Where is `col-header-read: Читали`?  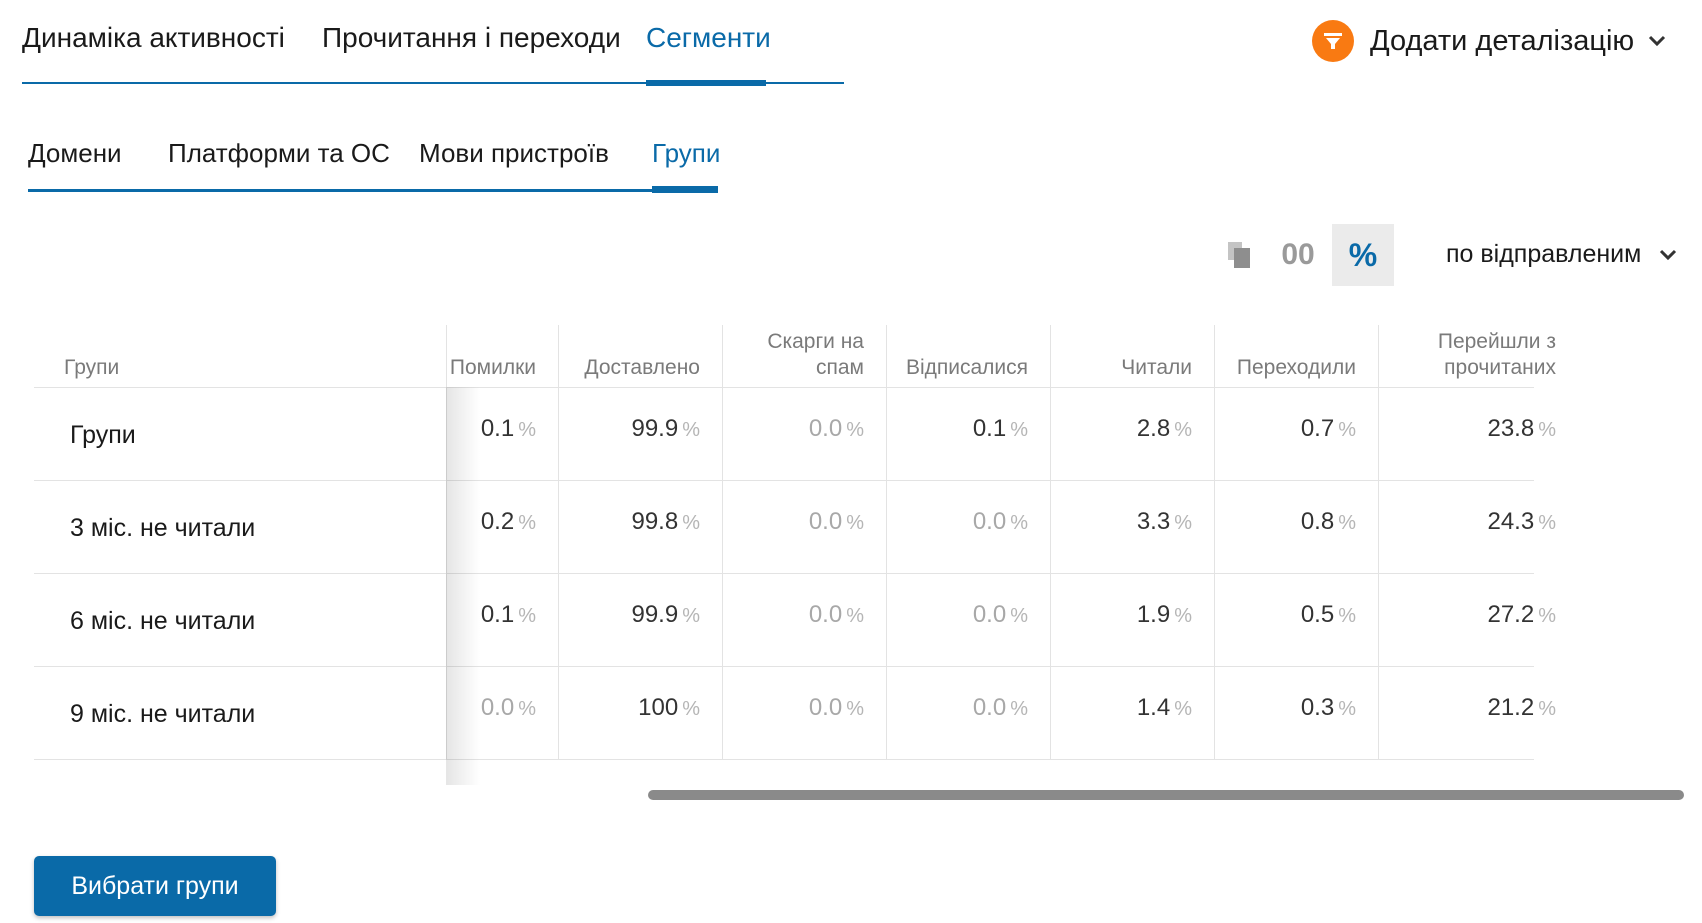
col-header-read: Читали is located at coordinates (1132, 356).